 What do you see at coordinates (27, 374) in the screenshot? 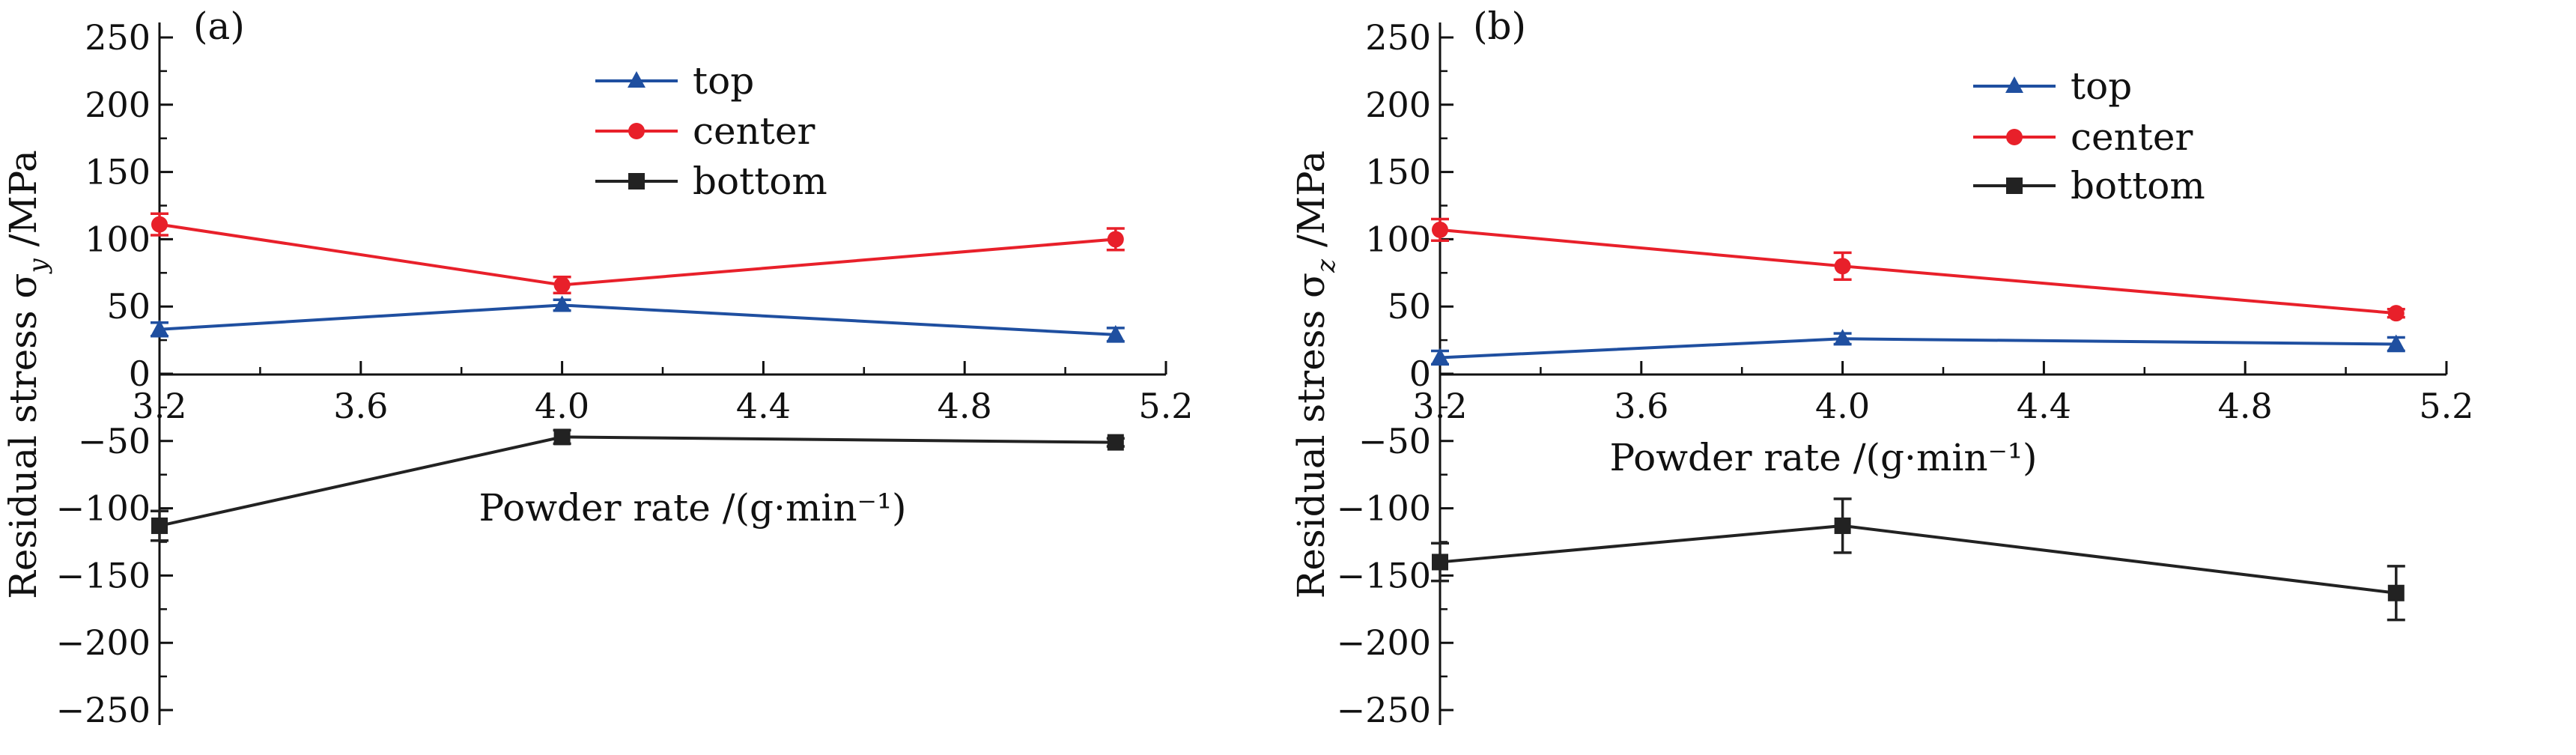
I see `y-axis-title: Residual stress σy /MPa` at bounding box center [27, 374].